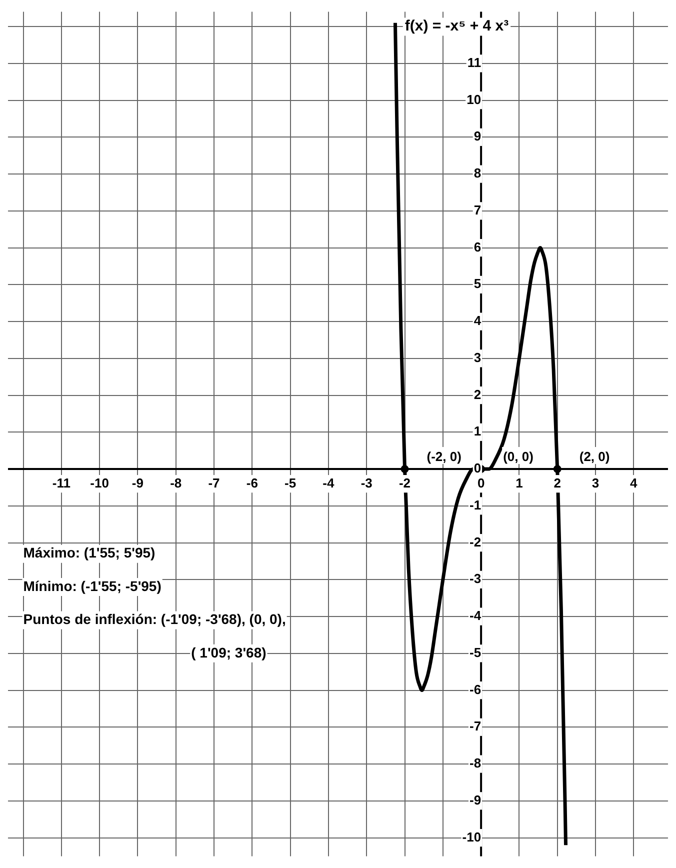  Describe the element at coordinates (474, 99) in the screenshot. I see `y-tick-label: 10` at that location.